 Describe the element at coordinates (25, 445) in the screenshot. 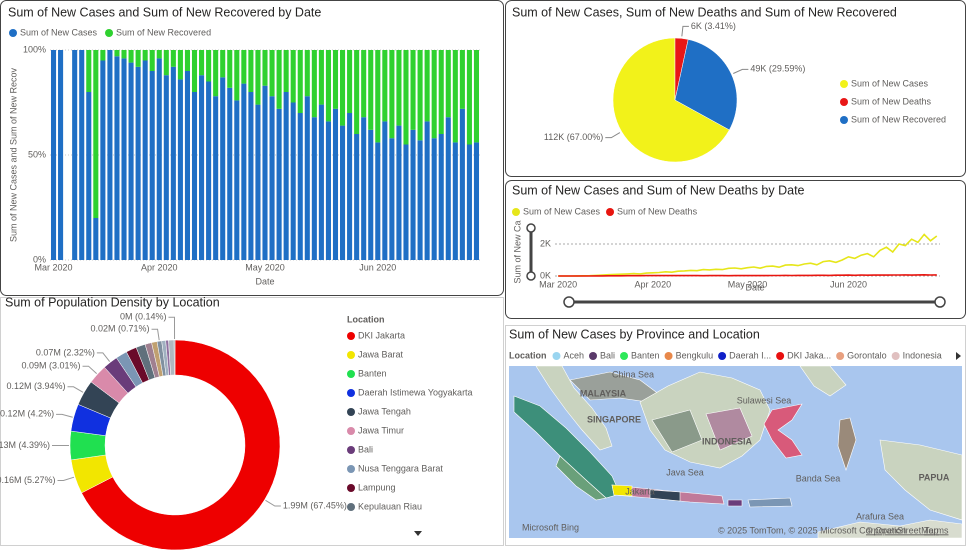

I see `data-label: 0.13M (4.39%)` at that location.